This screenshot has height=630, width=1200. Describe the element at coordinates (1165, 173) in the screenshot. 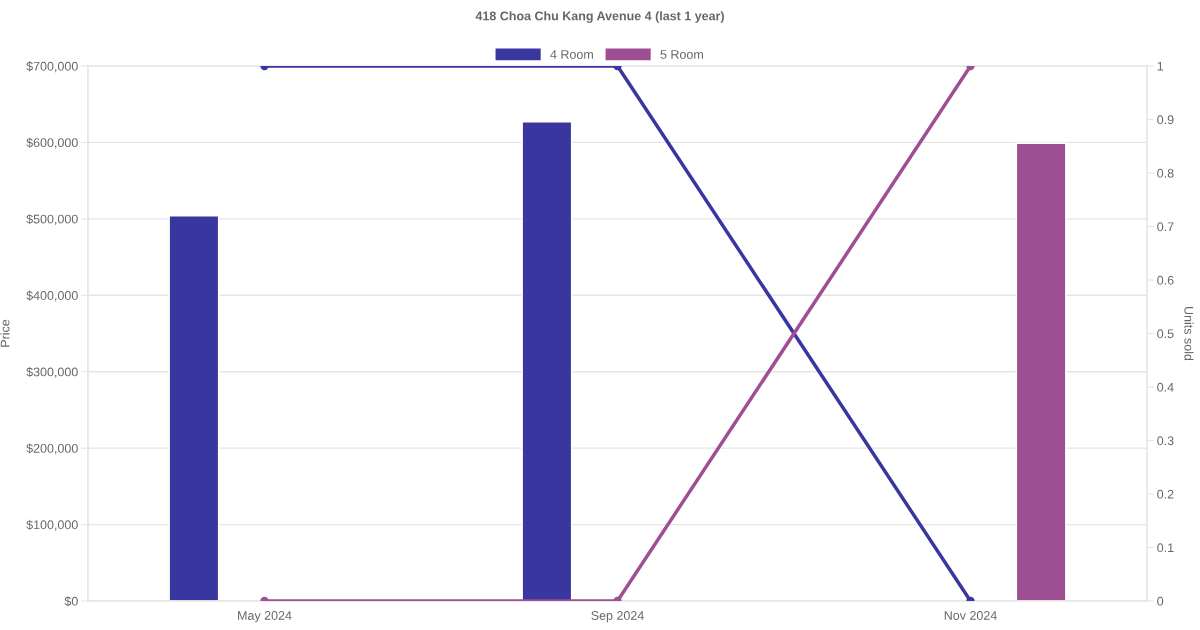

I see `y2-tick-label: 0.8` at that location.